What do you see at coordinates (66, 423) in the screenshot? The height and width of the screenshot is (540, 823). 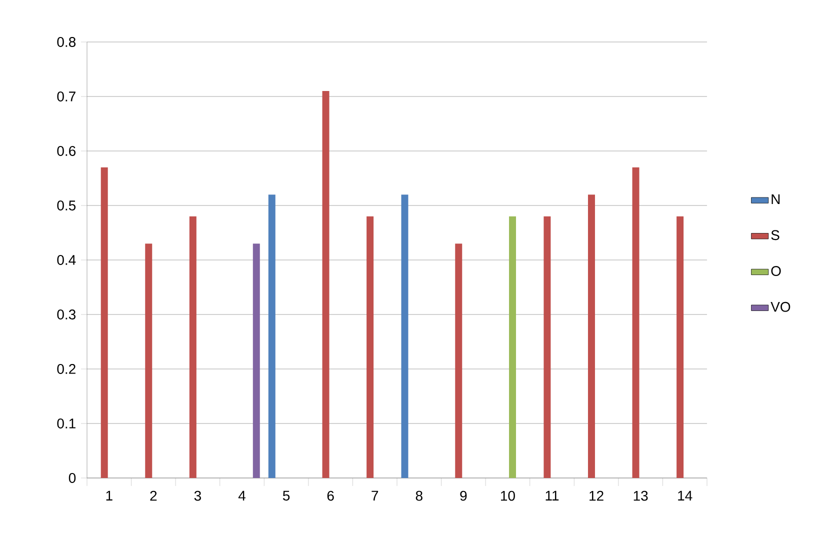 I see `y-tick-label: 0.1` at bounding box center [66, 423].